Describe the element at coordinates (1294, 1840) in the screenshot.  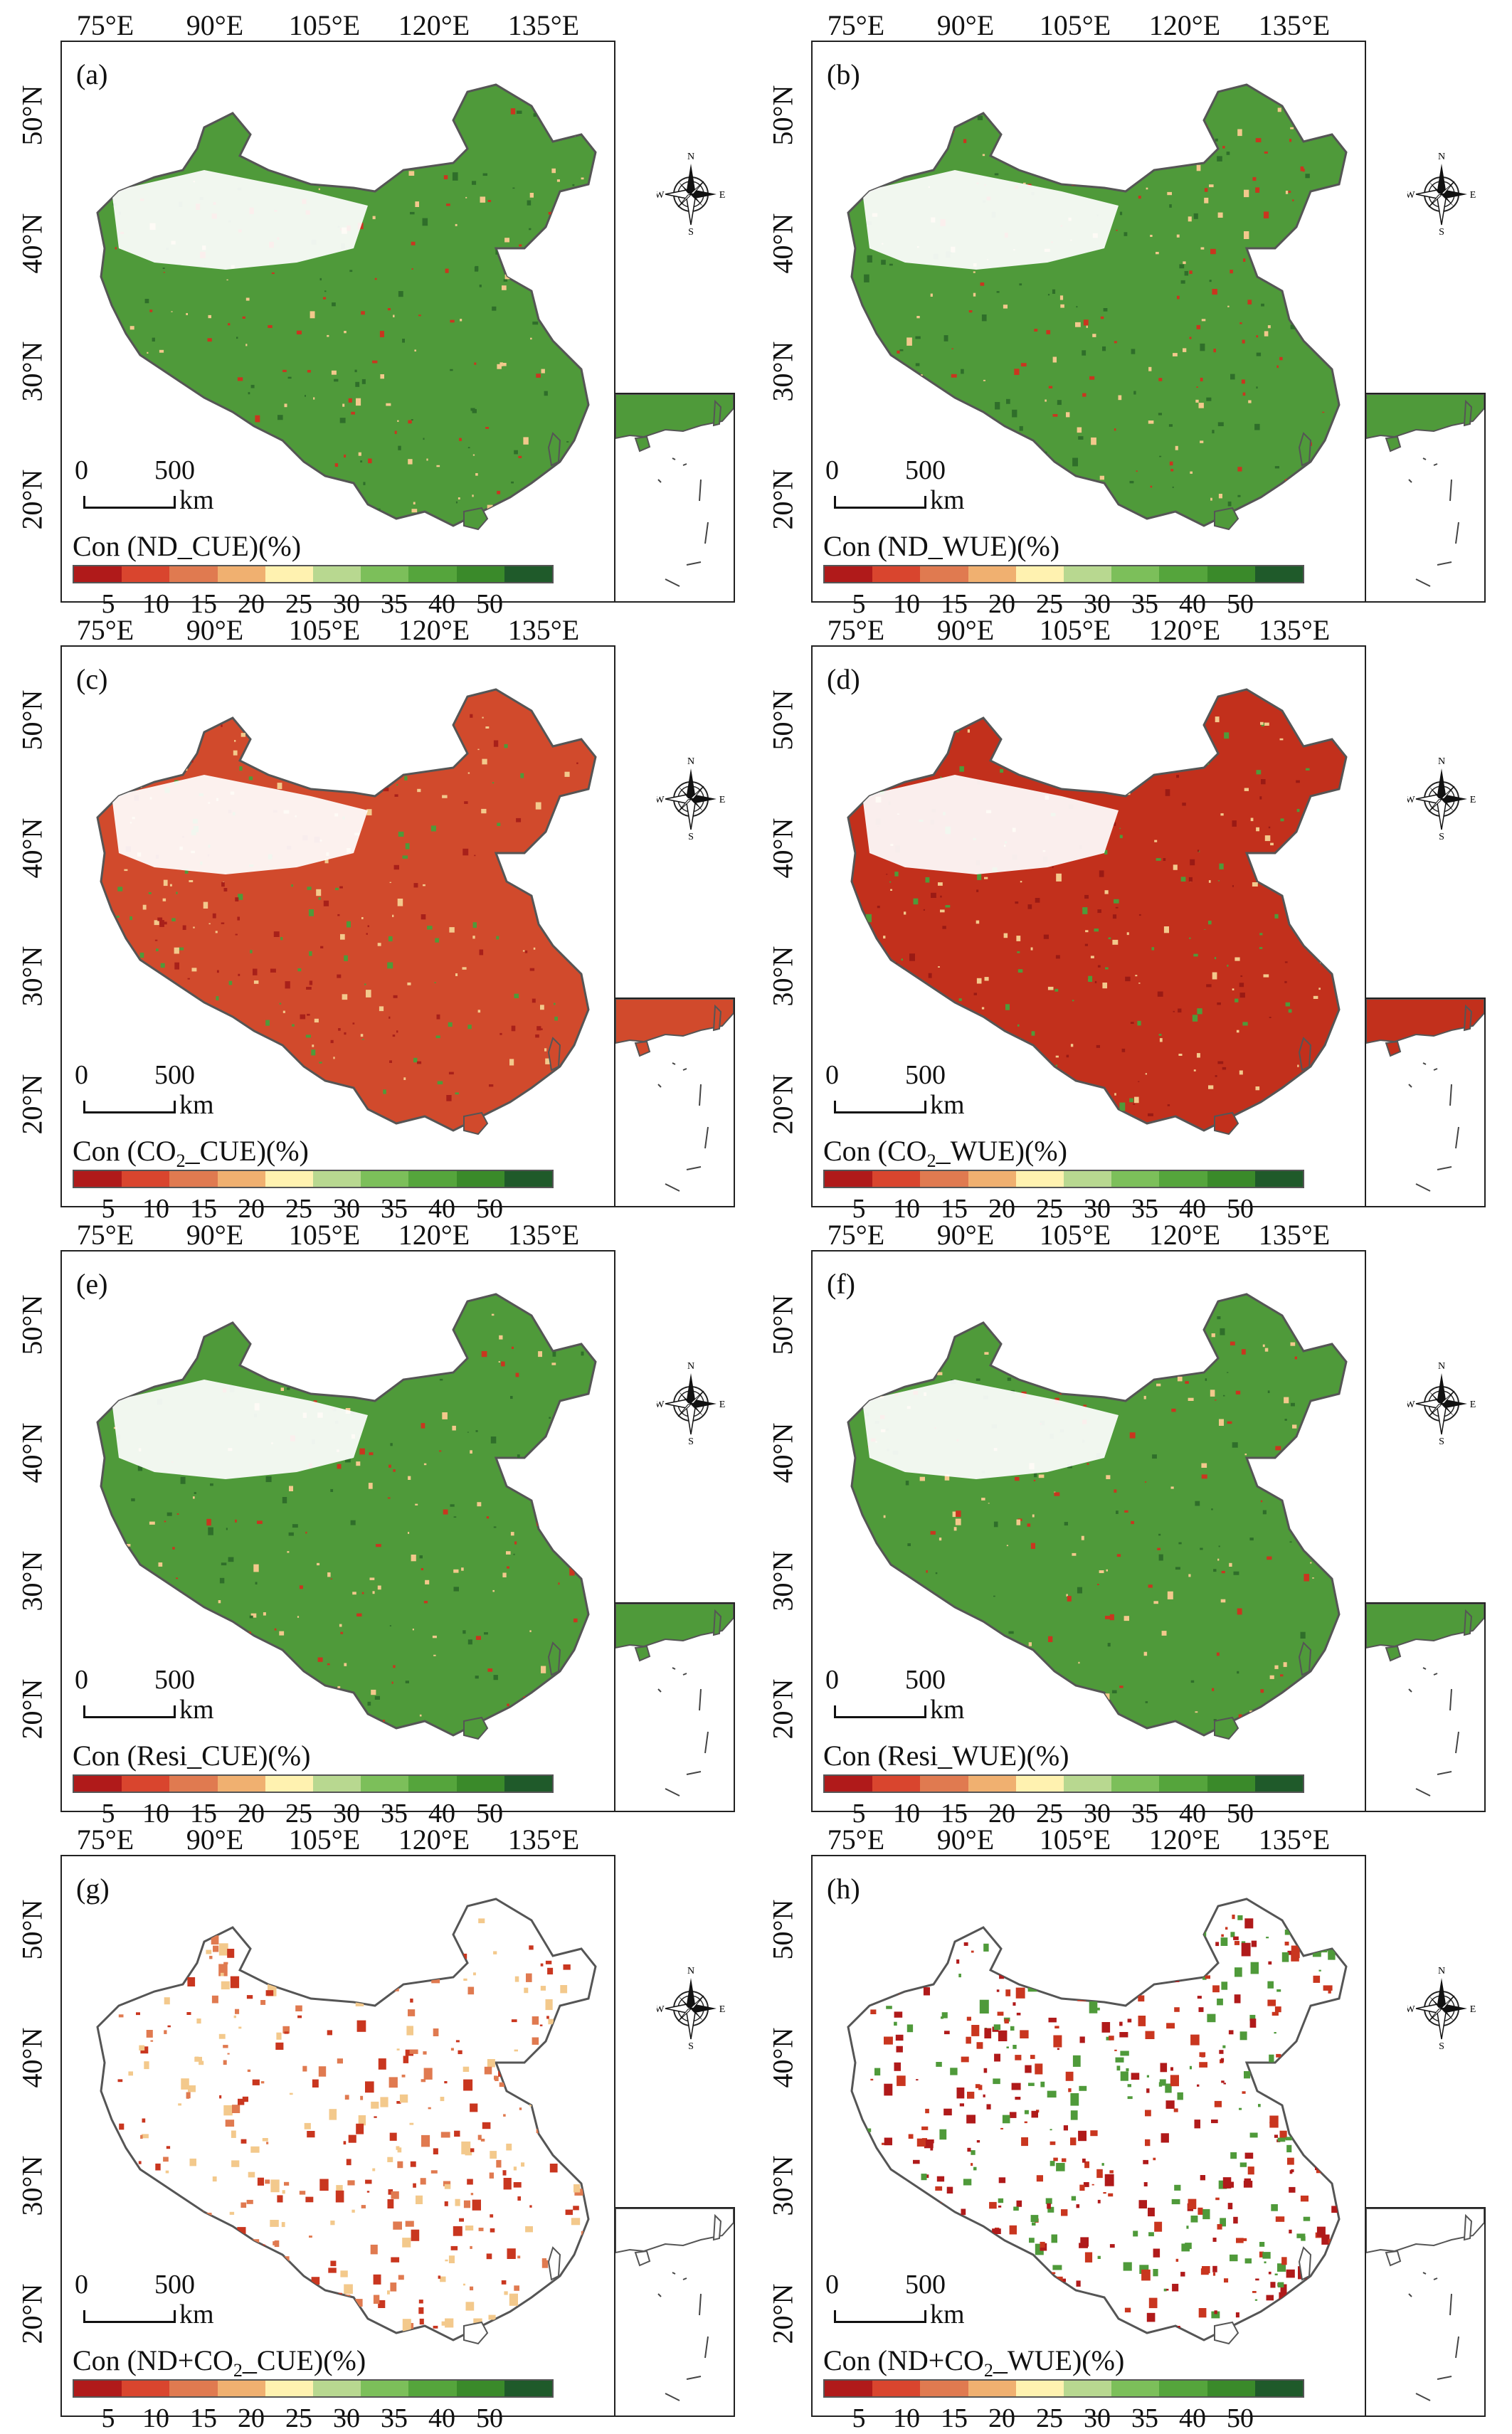
I see `longitude-label: 135°E` at that location.